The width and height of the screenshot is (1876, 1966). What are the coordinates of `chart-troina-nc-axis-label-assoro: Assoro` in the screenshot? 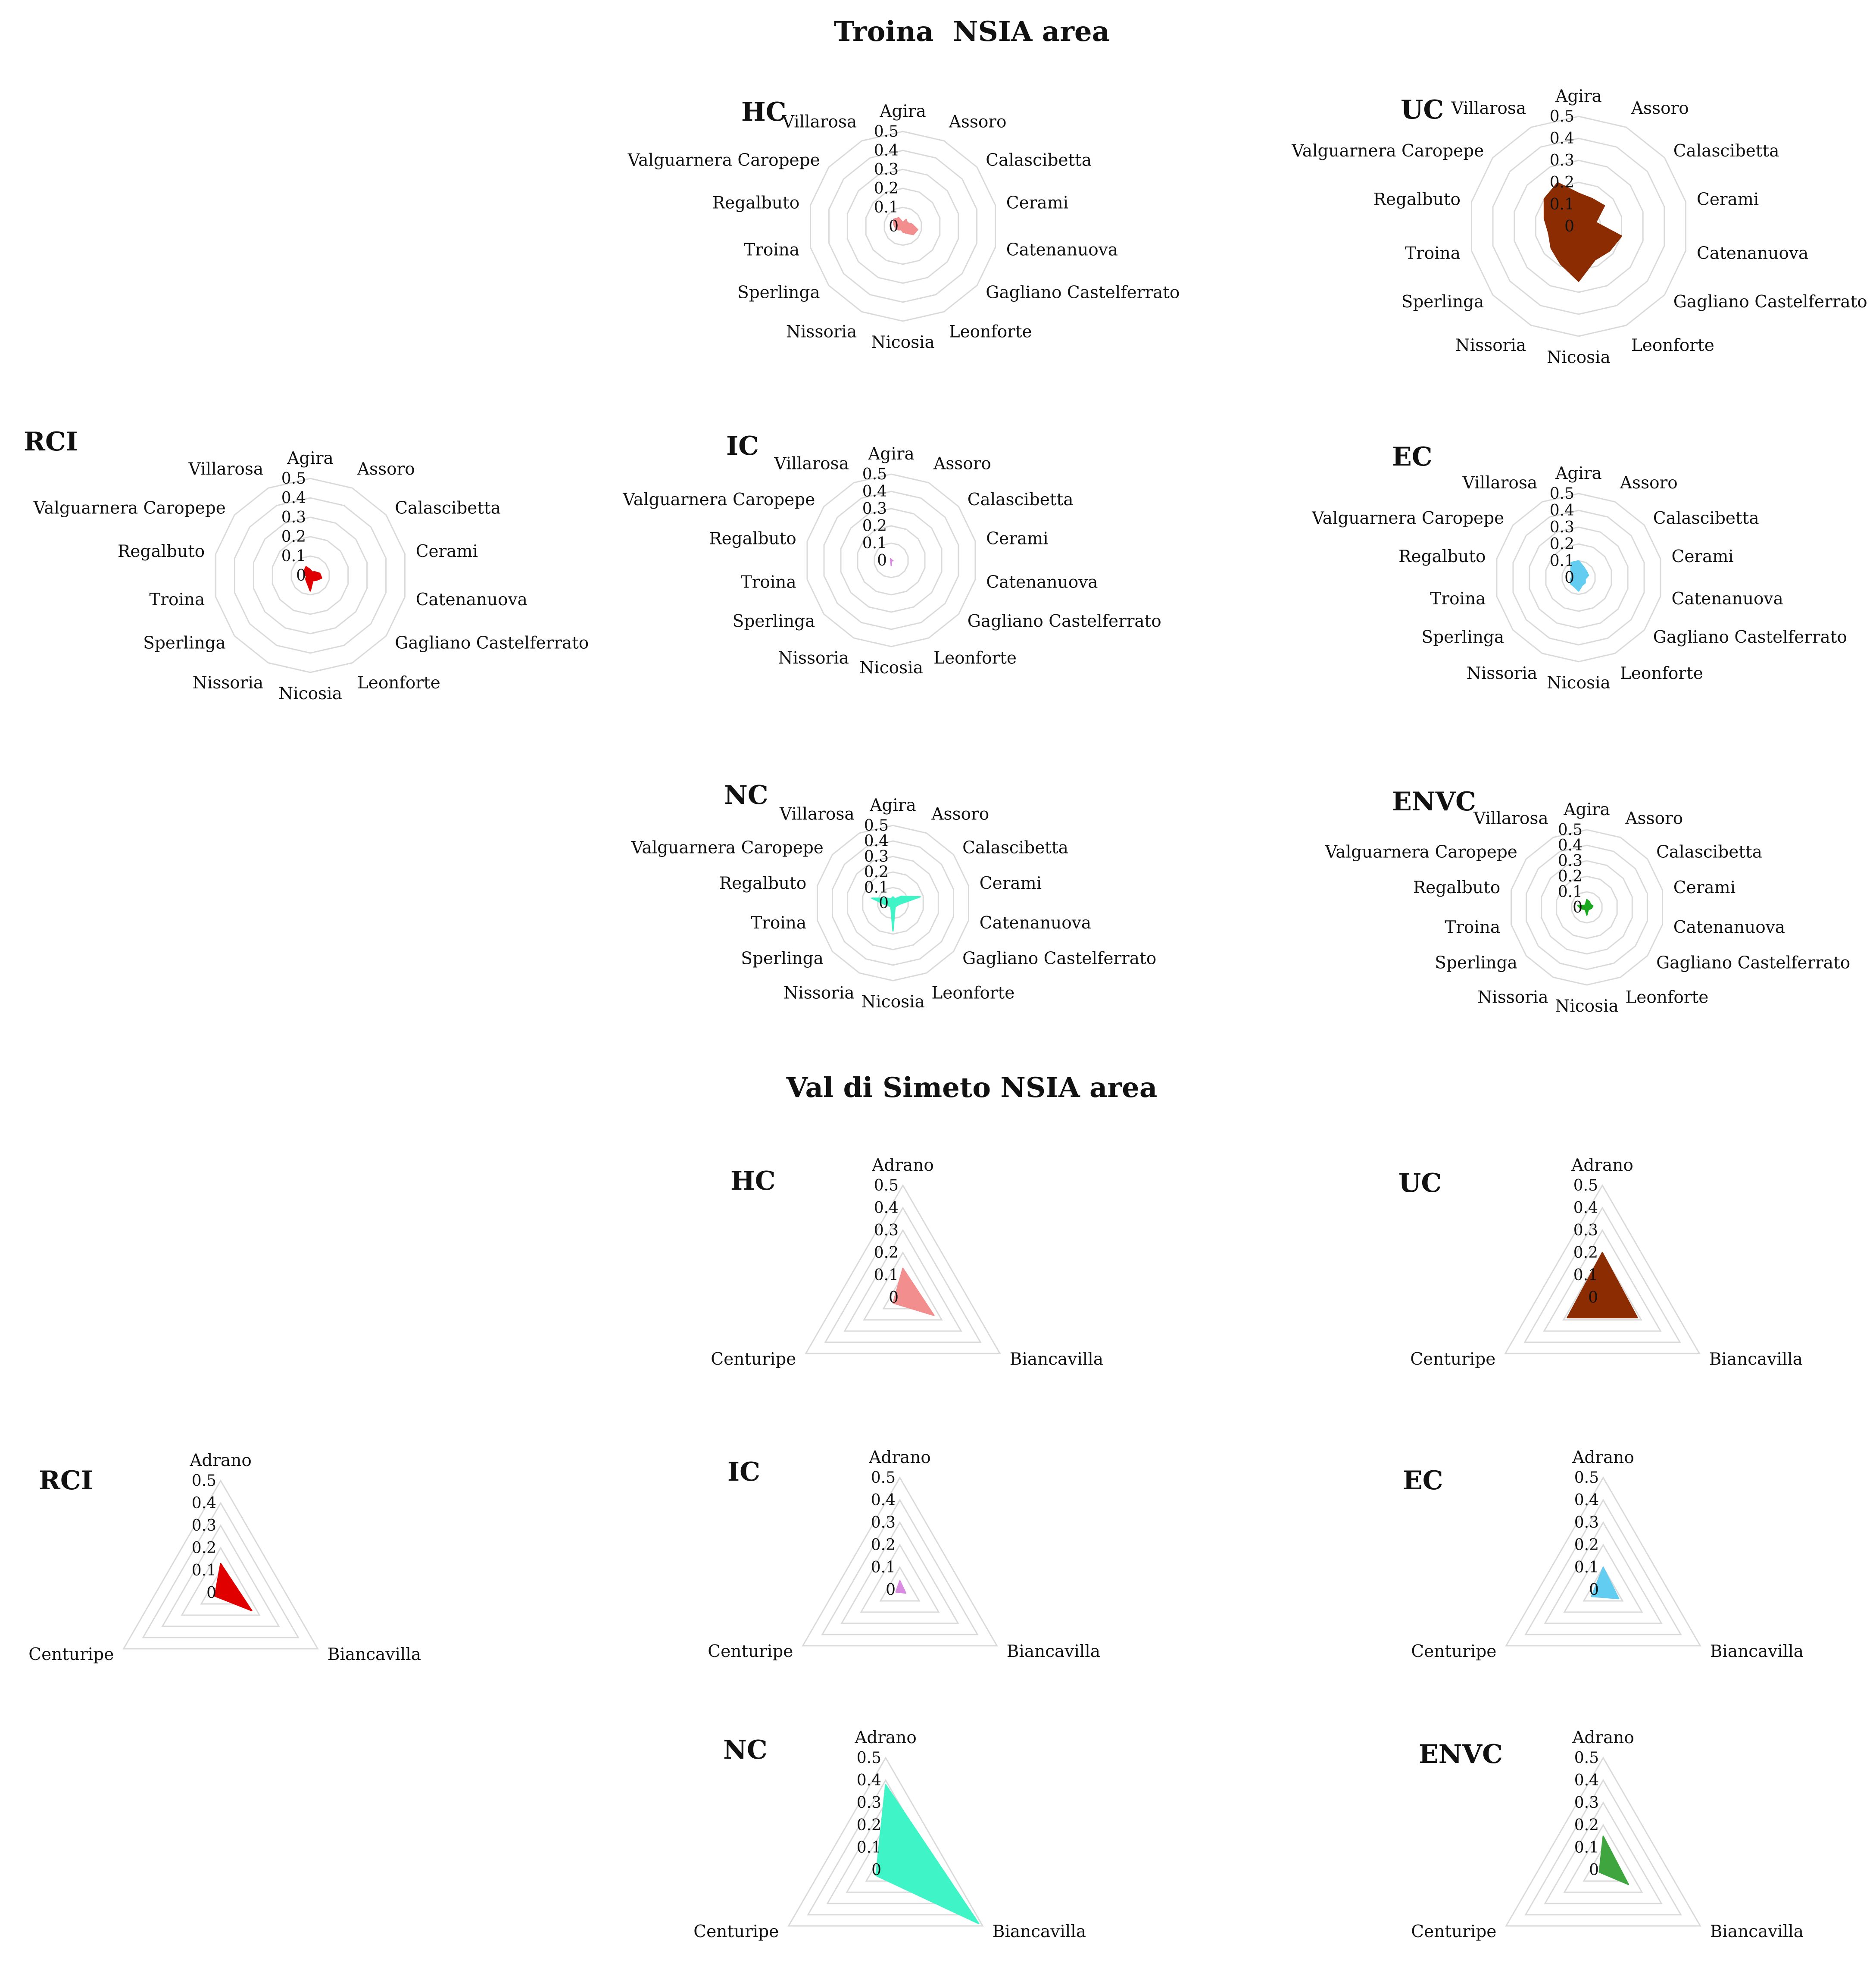 It's located at (960, 814).